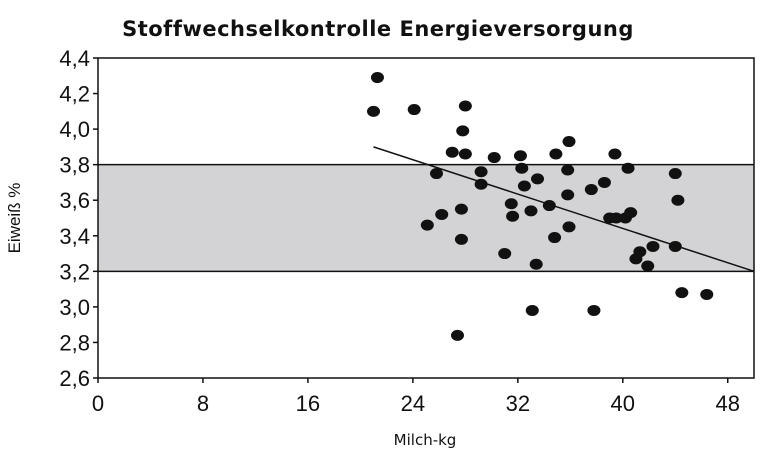  I want to click on x-axis-label: Milch-kg, so click(425, 440).